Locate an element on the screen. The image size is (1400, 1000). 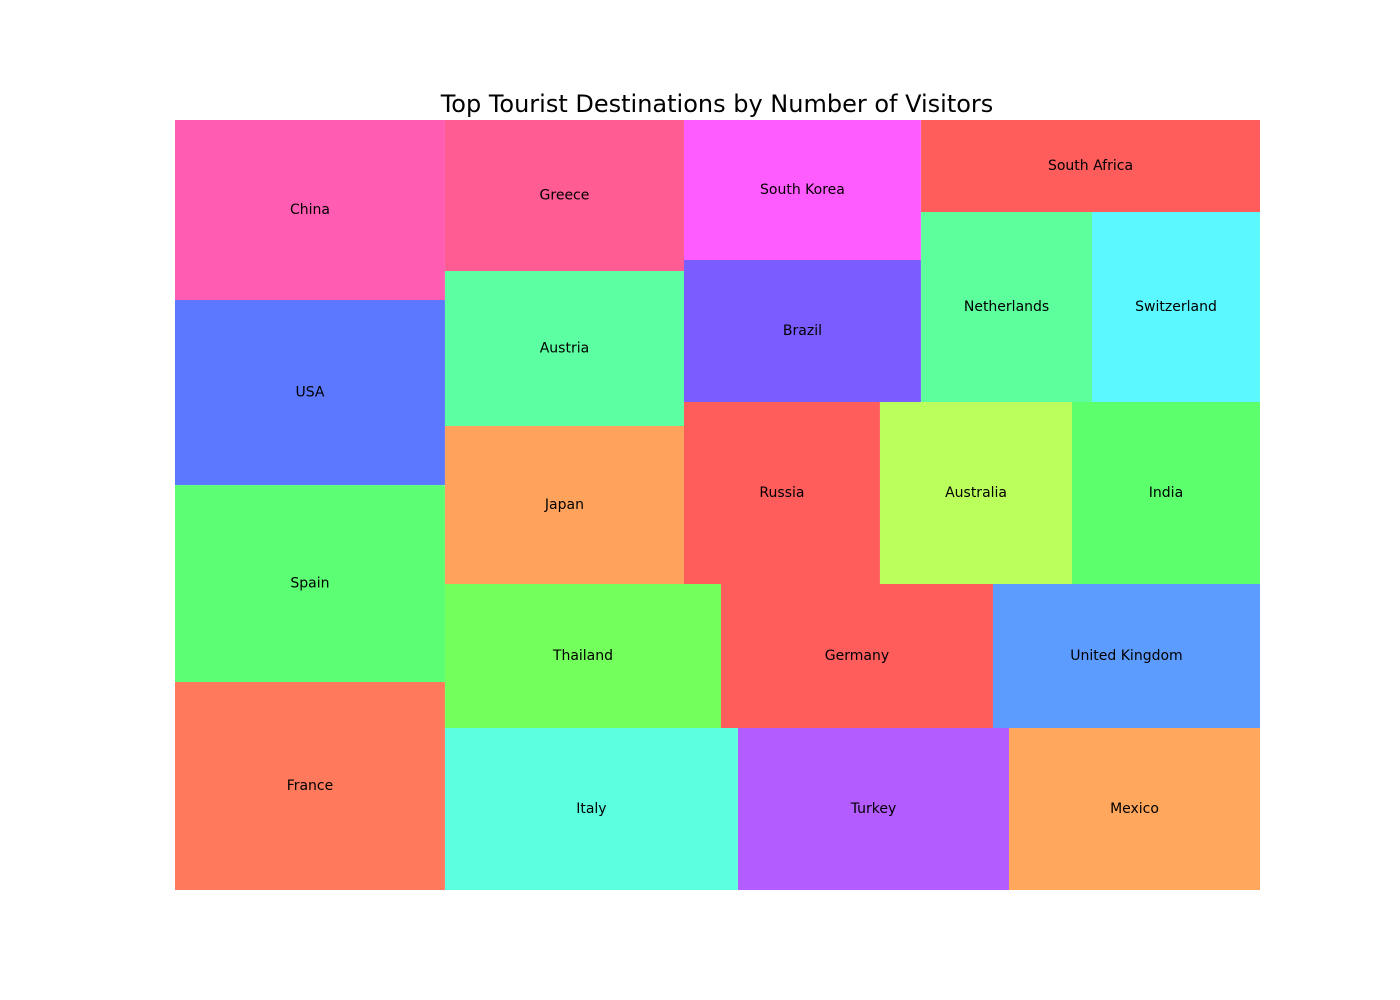
tile-label-south-korea: South Korea is located at coordinates (802, 190).